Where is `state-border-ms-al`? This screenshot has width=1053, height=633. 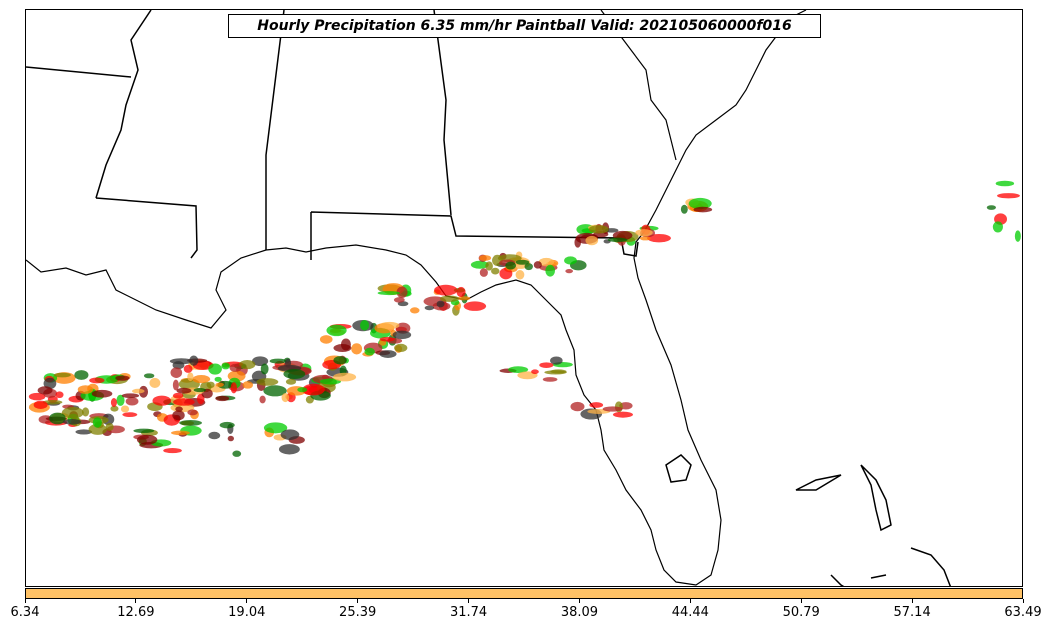 state-border-ms-al is located at coordinates (275, 130).